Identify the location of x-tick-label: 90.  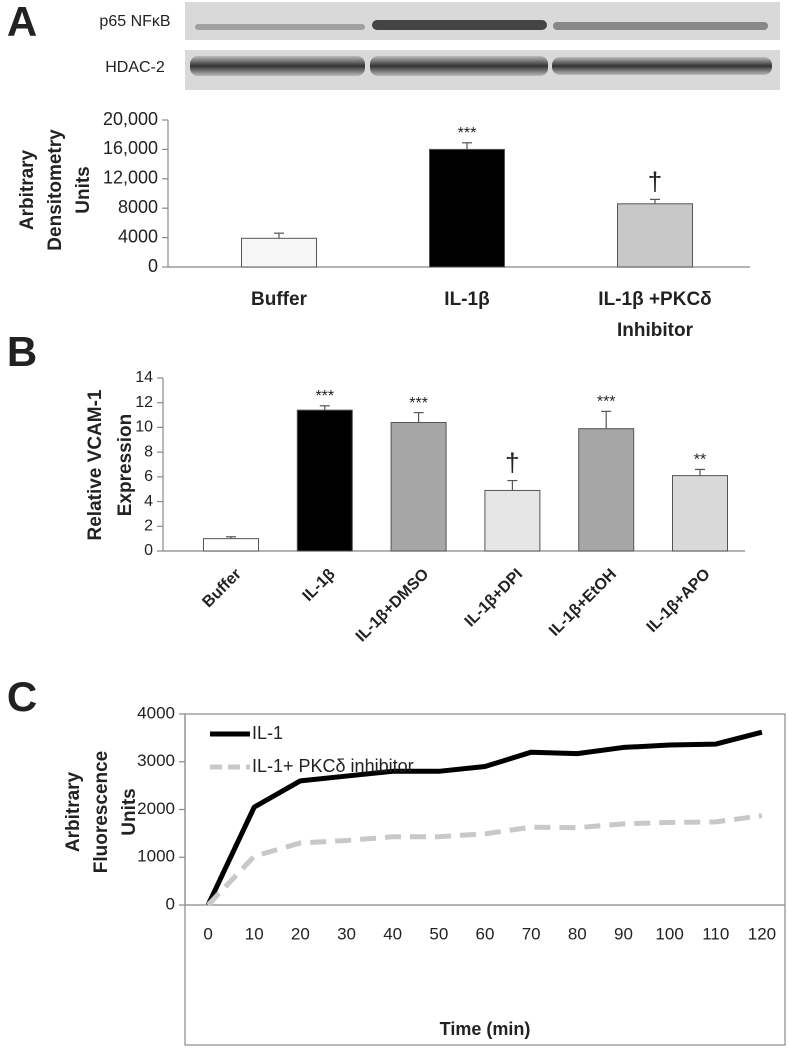
(623, 933).